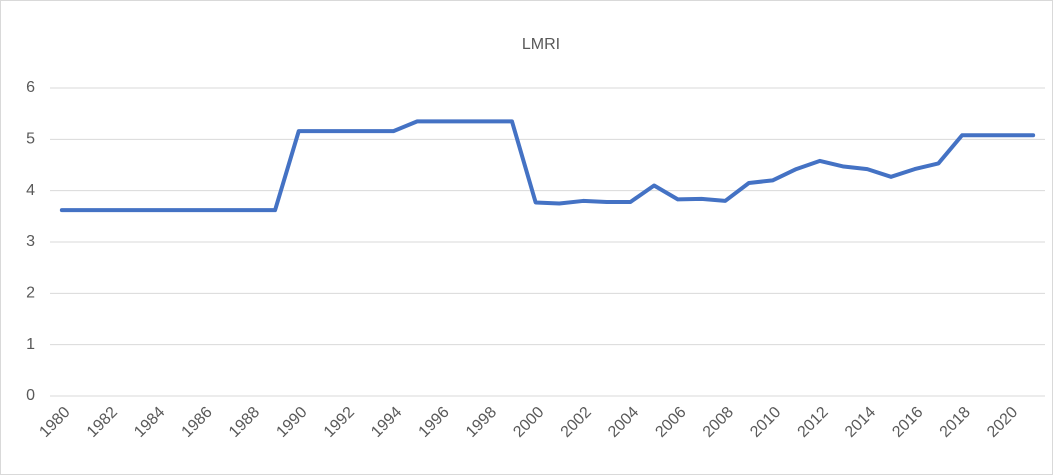  Describe the element at coordinates (541, 44) in the screenshot. I see `chart-title: LMRI` at that location.